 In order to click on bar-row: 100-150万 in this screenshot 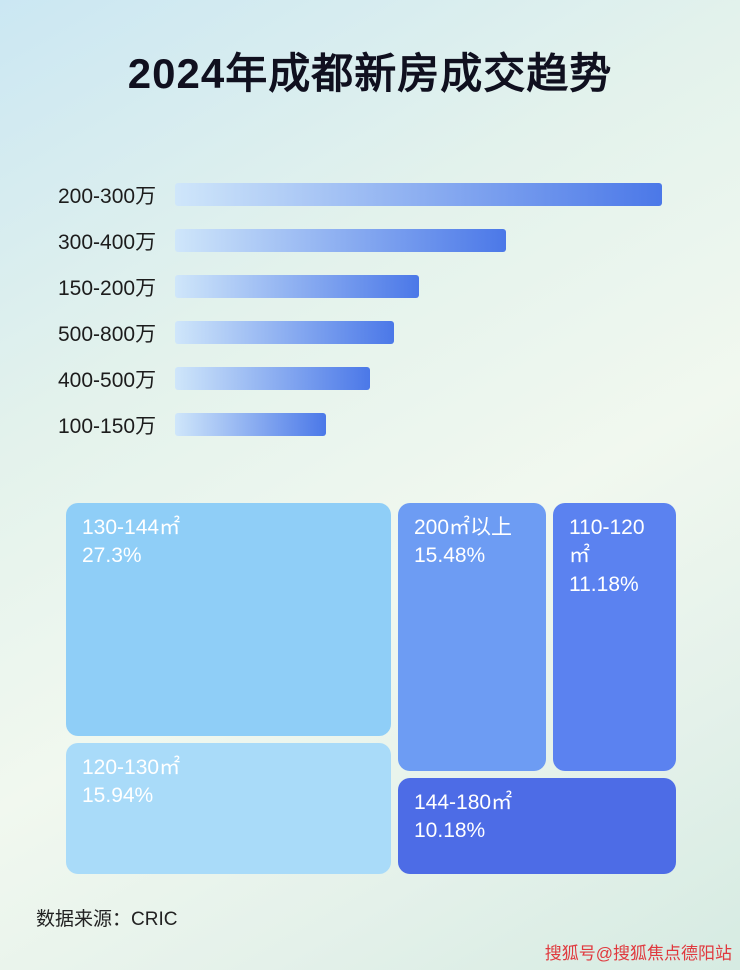, I will do `click(360, 425)`.